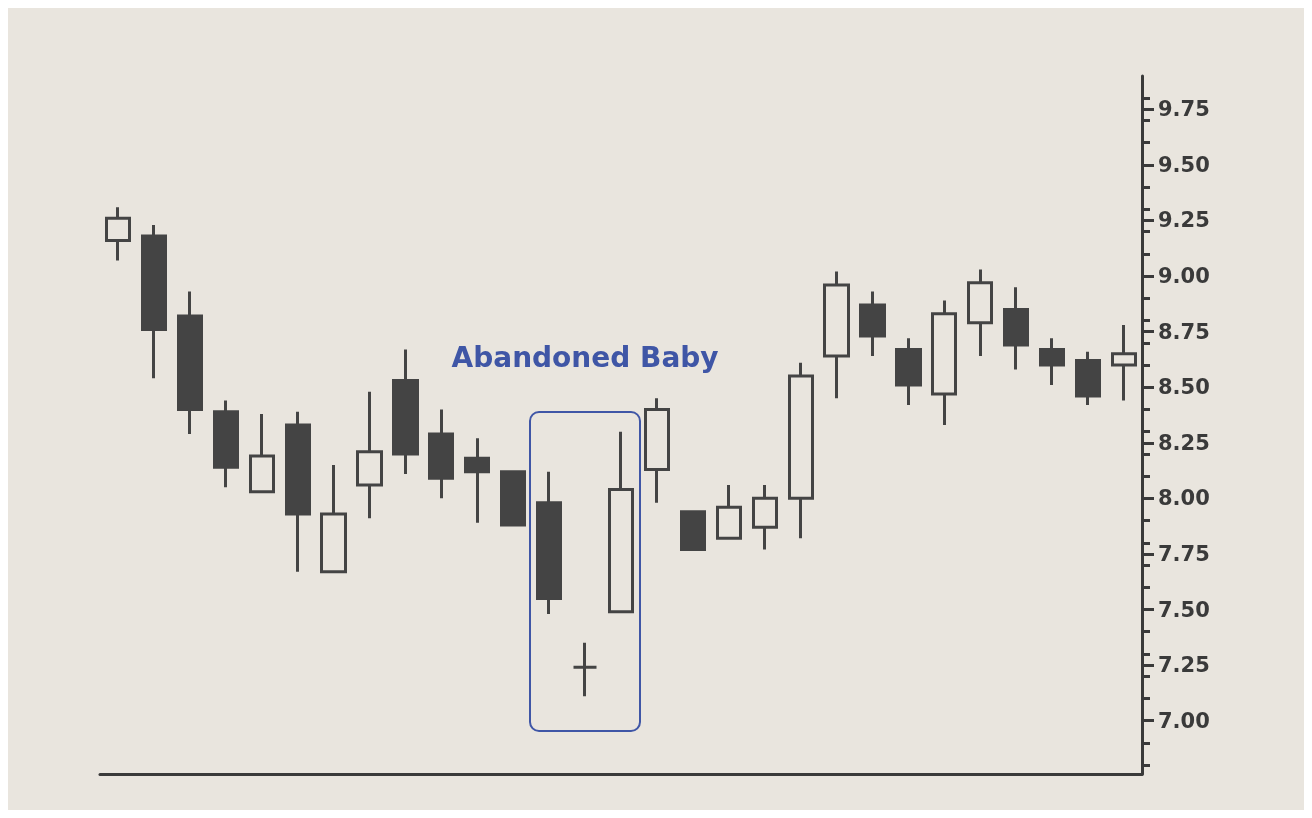 Image resolution: width=1312 pixels, height=818 pixels. I want to click on y-tick-label: 7.25, so click(1184, 665).